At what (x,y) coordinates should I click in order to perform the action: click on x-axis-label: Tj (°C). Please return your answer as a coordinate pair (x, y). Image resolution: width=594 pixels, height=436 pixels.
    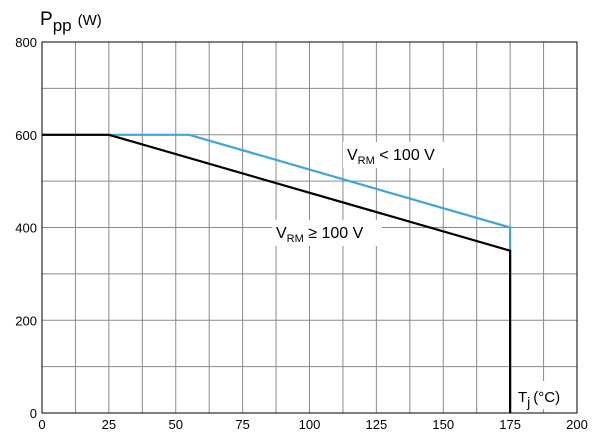
    Looking at the image, I should click on (539, 399).